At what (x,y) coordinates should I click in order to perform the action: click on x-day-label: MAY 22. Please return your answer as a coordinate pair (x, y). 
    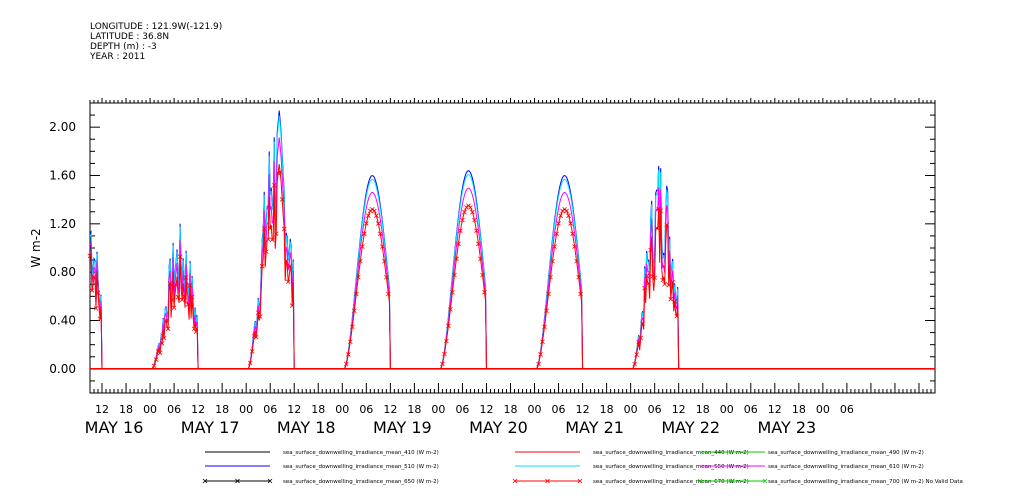
    Looking at the image, I should click on (690, 427).